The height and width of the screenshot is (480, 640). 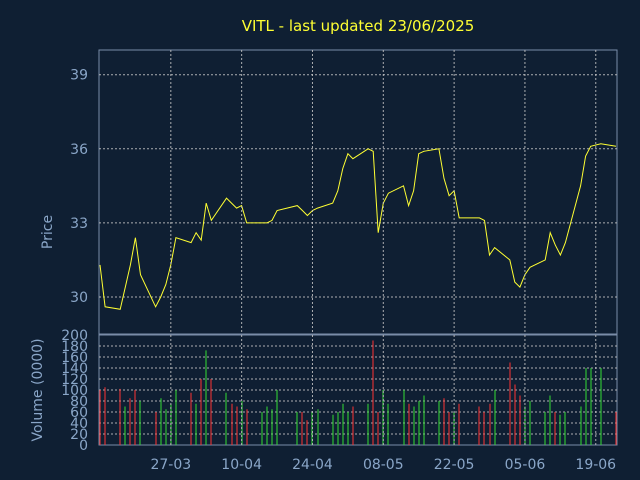 I want to click on volume-tick-label: 200, so click(x=74, y=336).